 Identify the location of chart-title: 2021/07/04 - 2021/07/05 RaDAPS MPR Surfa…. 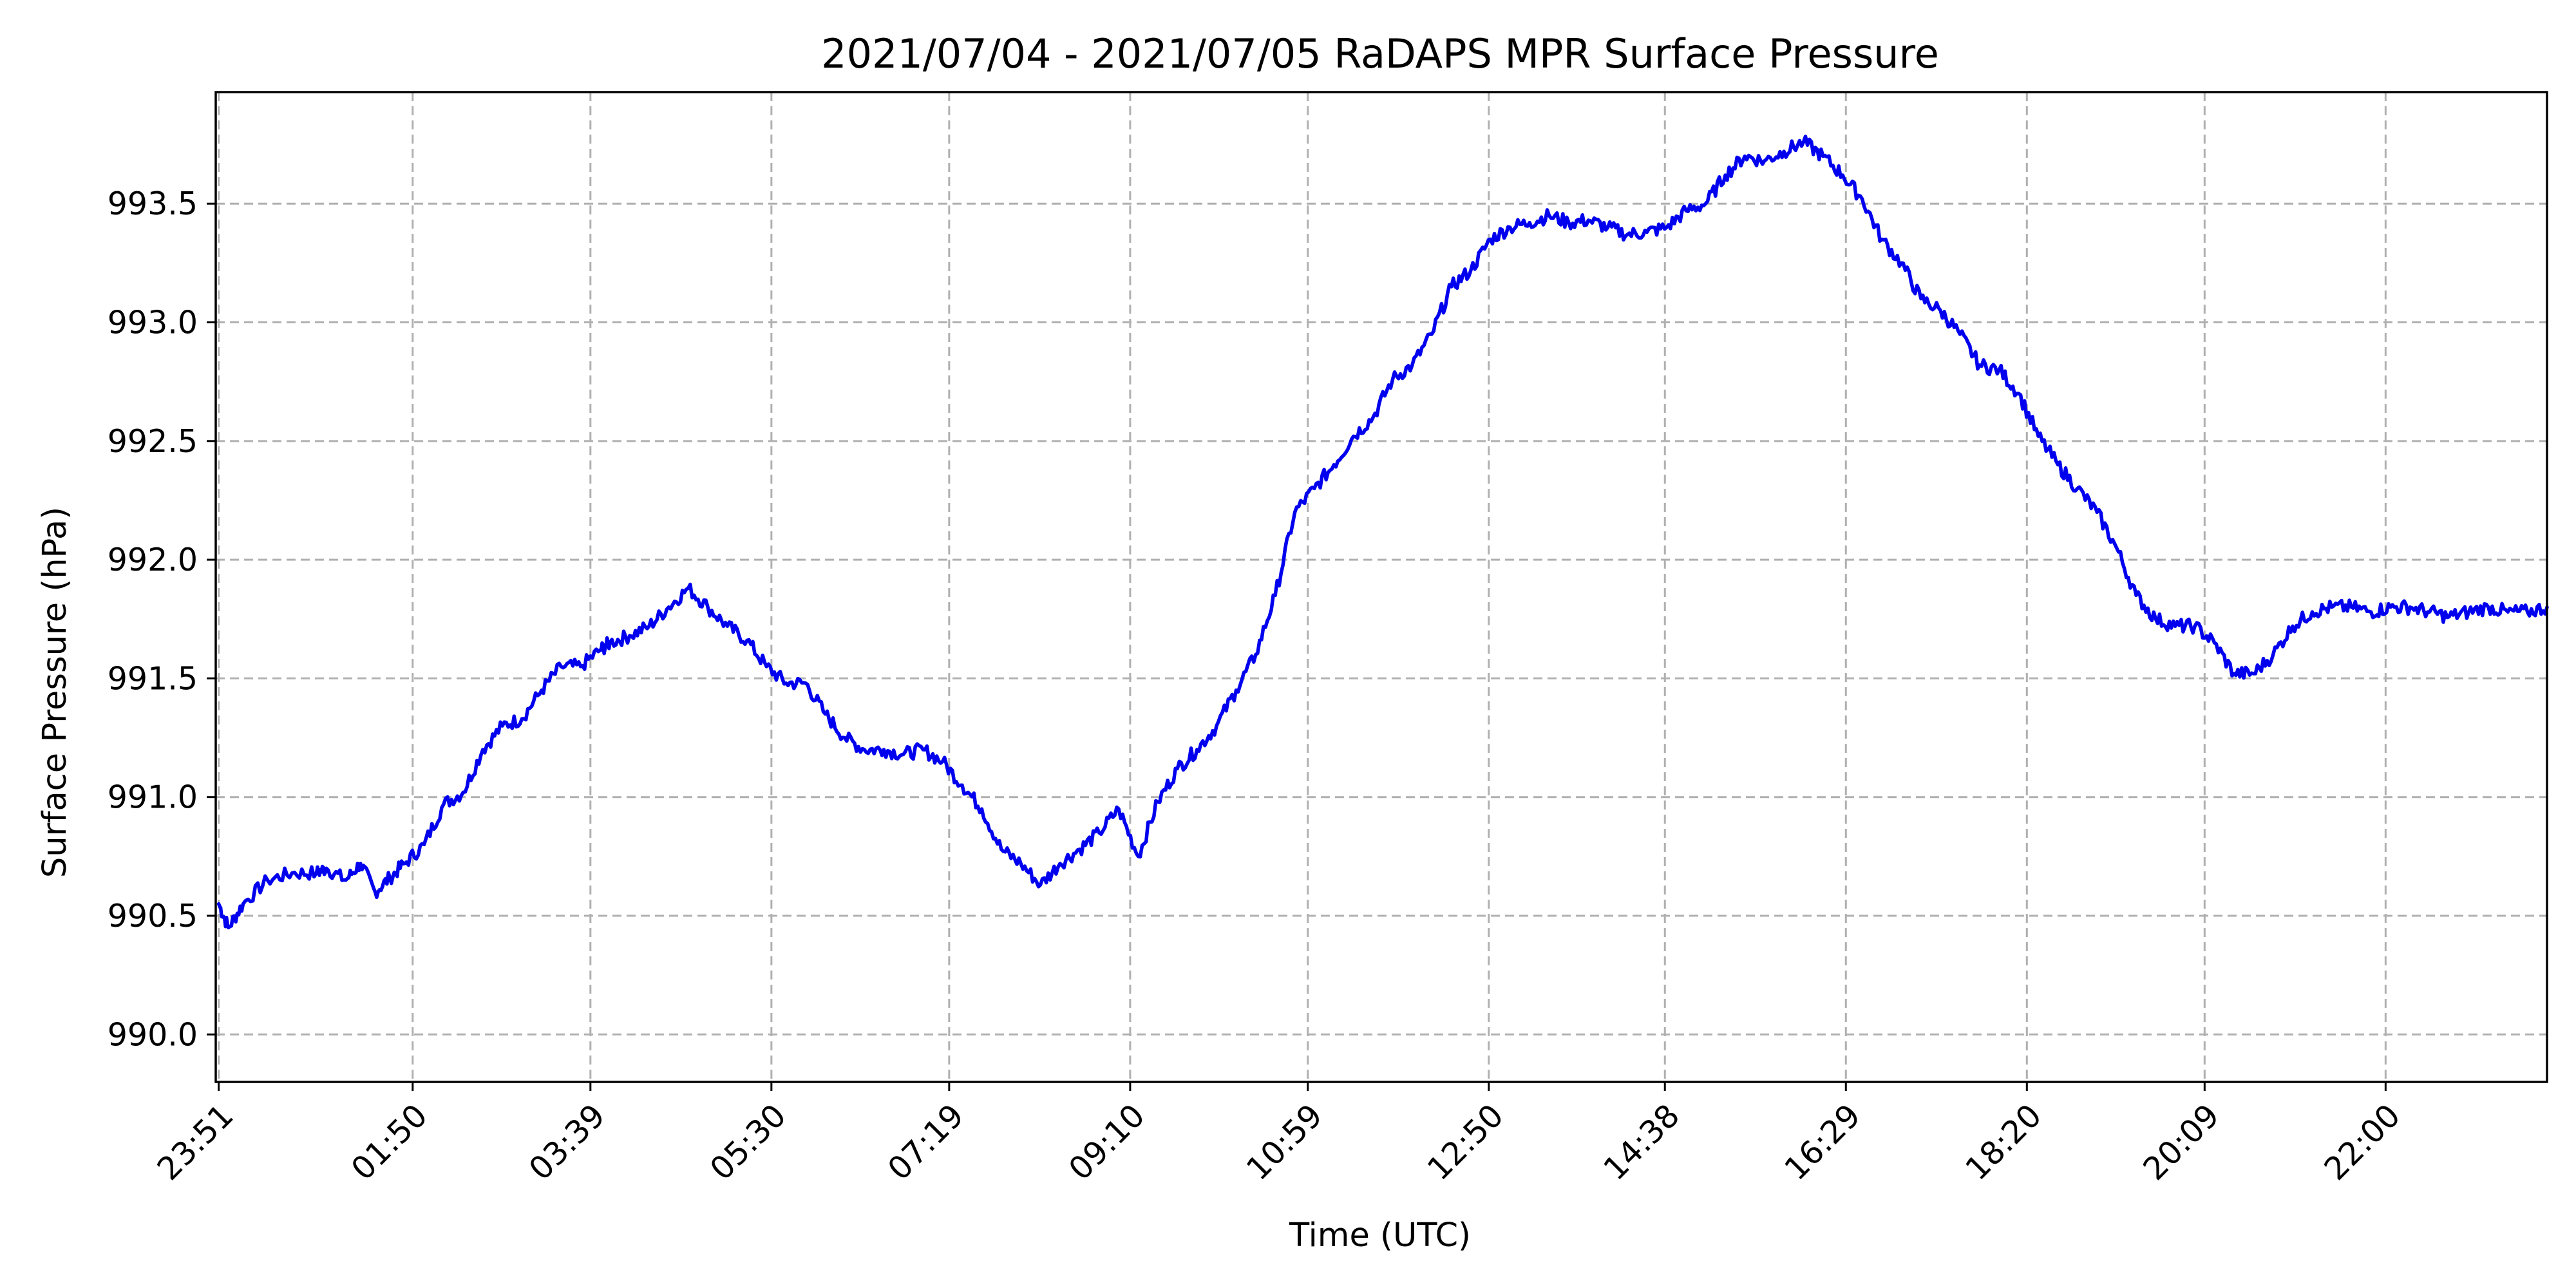
(1380, 54).